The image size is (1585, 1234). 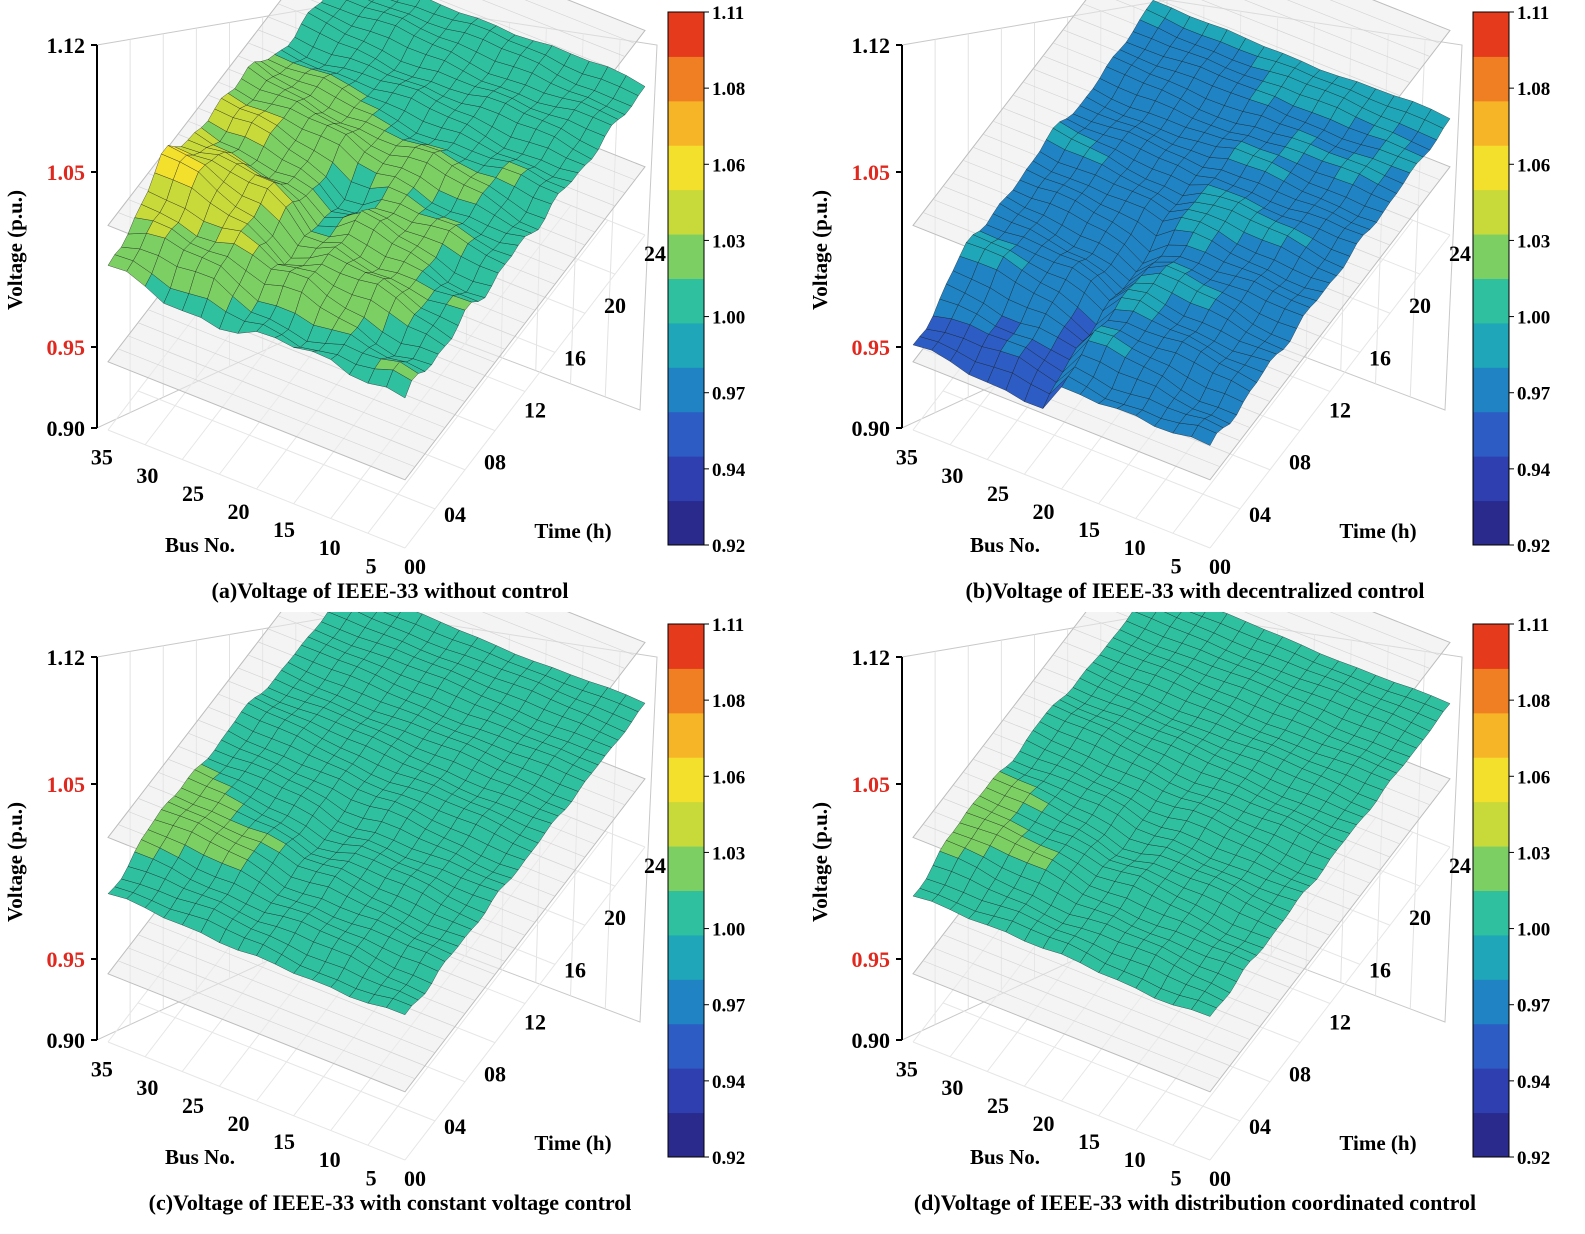 What do you see at coordinates (330, 547) in the screenshot?
I see `bus-tick-label: 10` at bounding box center [330, 547].